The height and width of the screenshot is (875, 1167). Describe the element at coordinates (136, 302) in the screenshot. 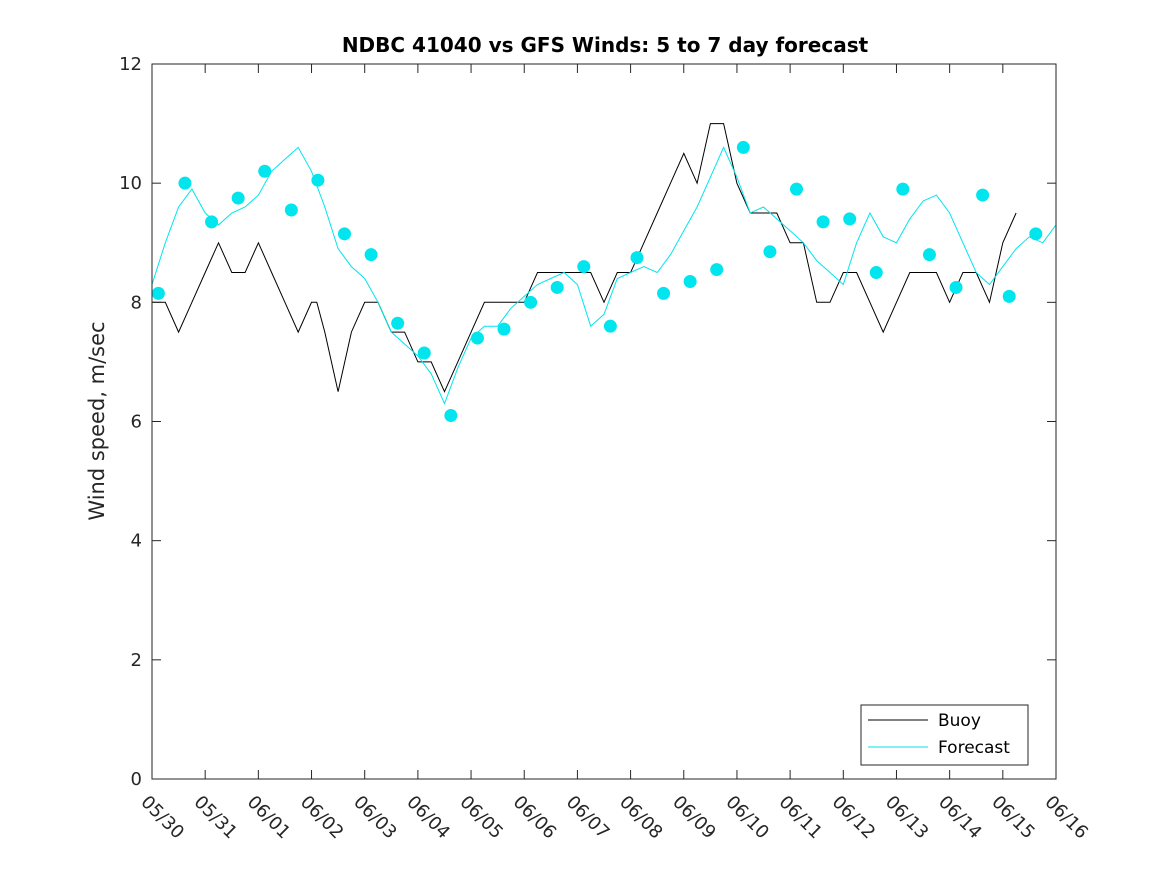

I see `y-tick-label: 8` at that location.